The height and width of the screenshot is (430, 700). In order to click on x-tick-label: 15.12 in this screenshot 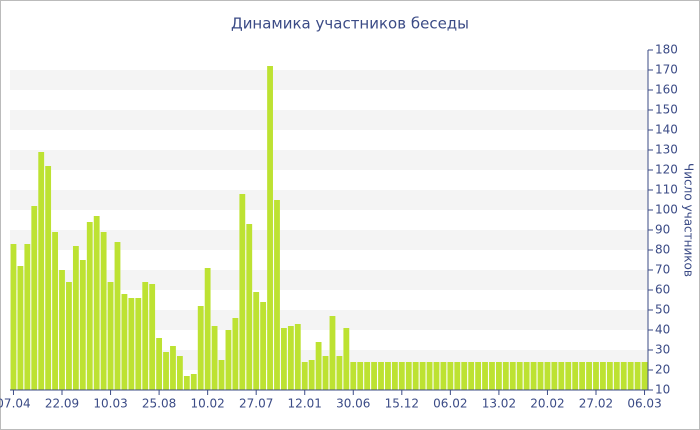, I will do `click(402, 404)`.